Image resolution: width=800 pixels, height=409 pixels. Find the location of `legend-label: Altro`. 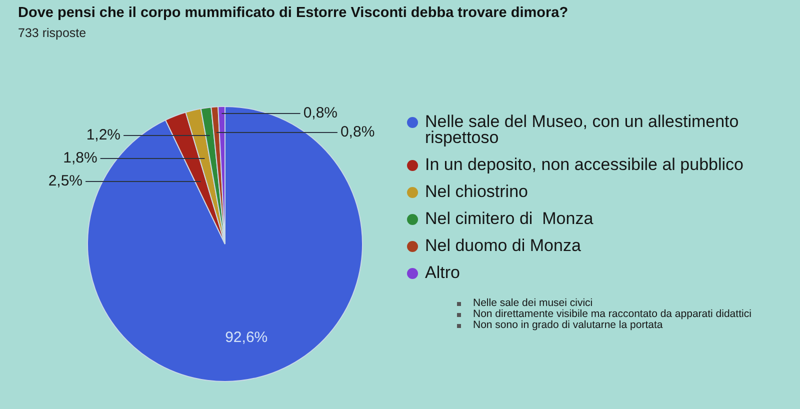

legend-label: Altro is located at coordinates (442, 272).